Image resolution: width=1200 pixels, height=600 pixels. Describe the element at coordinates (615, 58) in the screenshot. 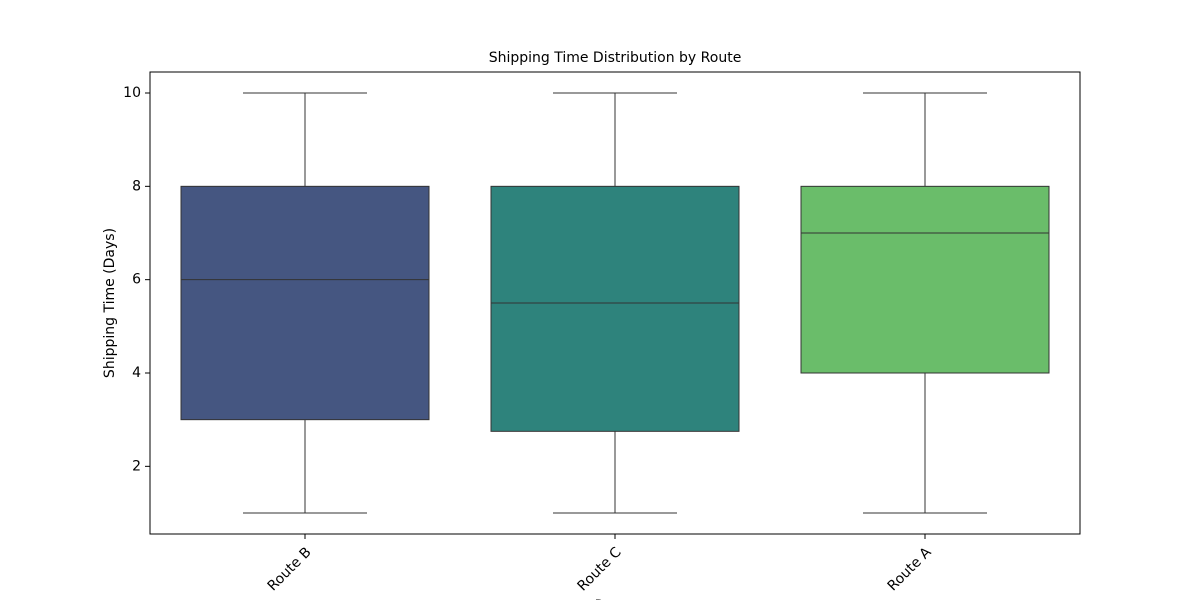

I see `chart-title: Shipping Time Distribution by Route` at that location.